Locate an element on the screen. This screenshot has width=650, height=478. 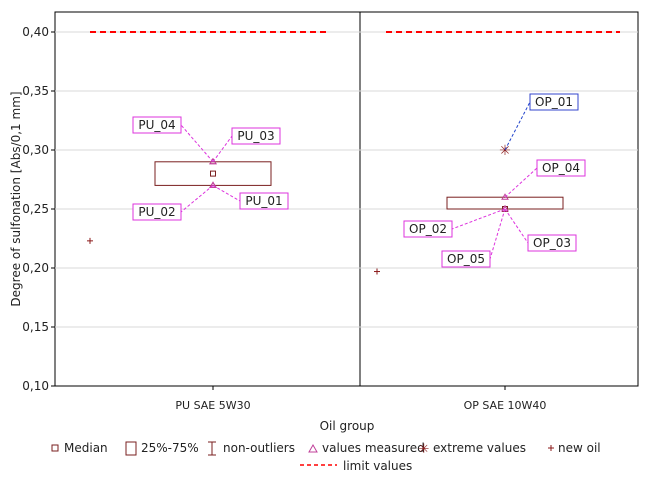
legend-box-icon is located at coordinates (131, 448).